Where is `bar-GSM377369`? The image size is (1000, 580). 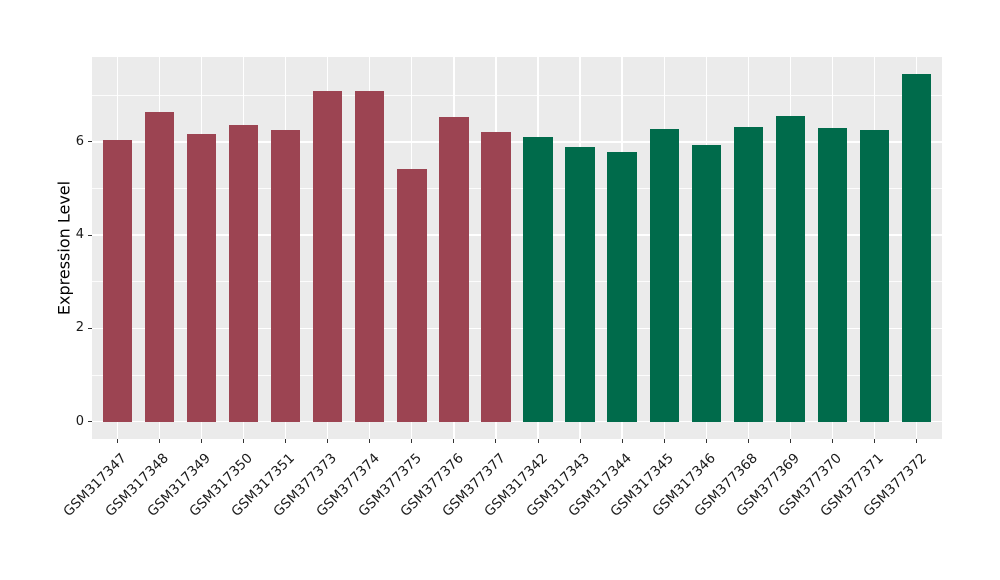
bar-GSM377369 is located at coordinates (790, 268).